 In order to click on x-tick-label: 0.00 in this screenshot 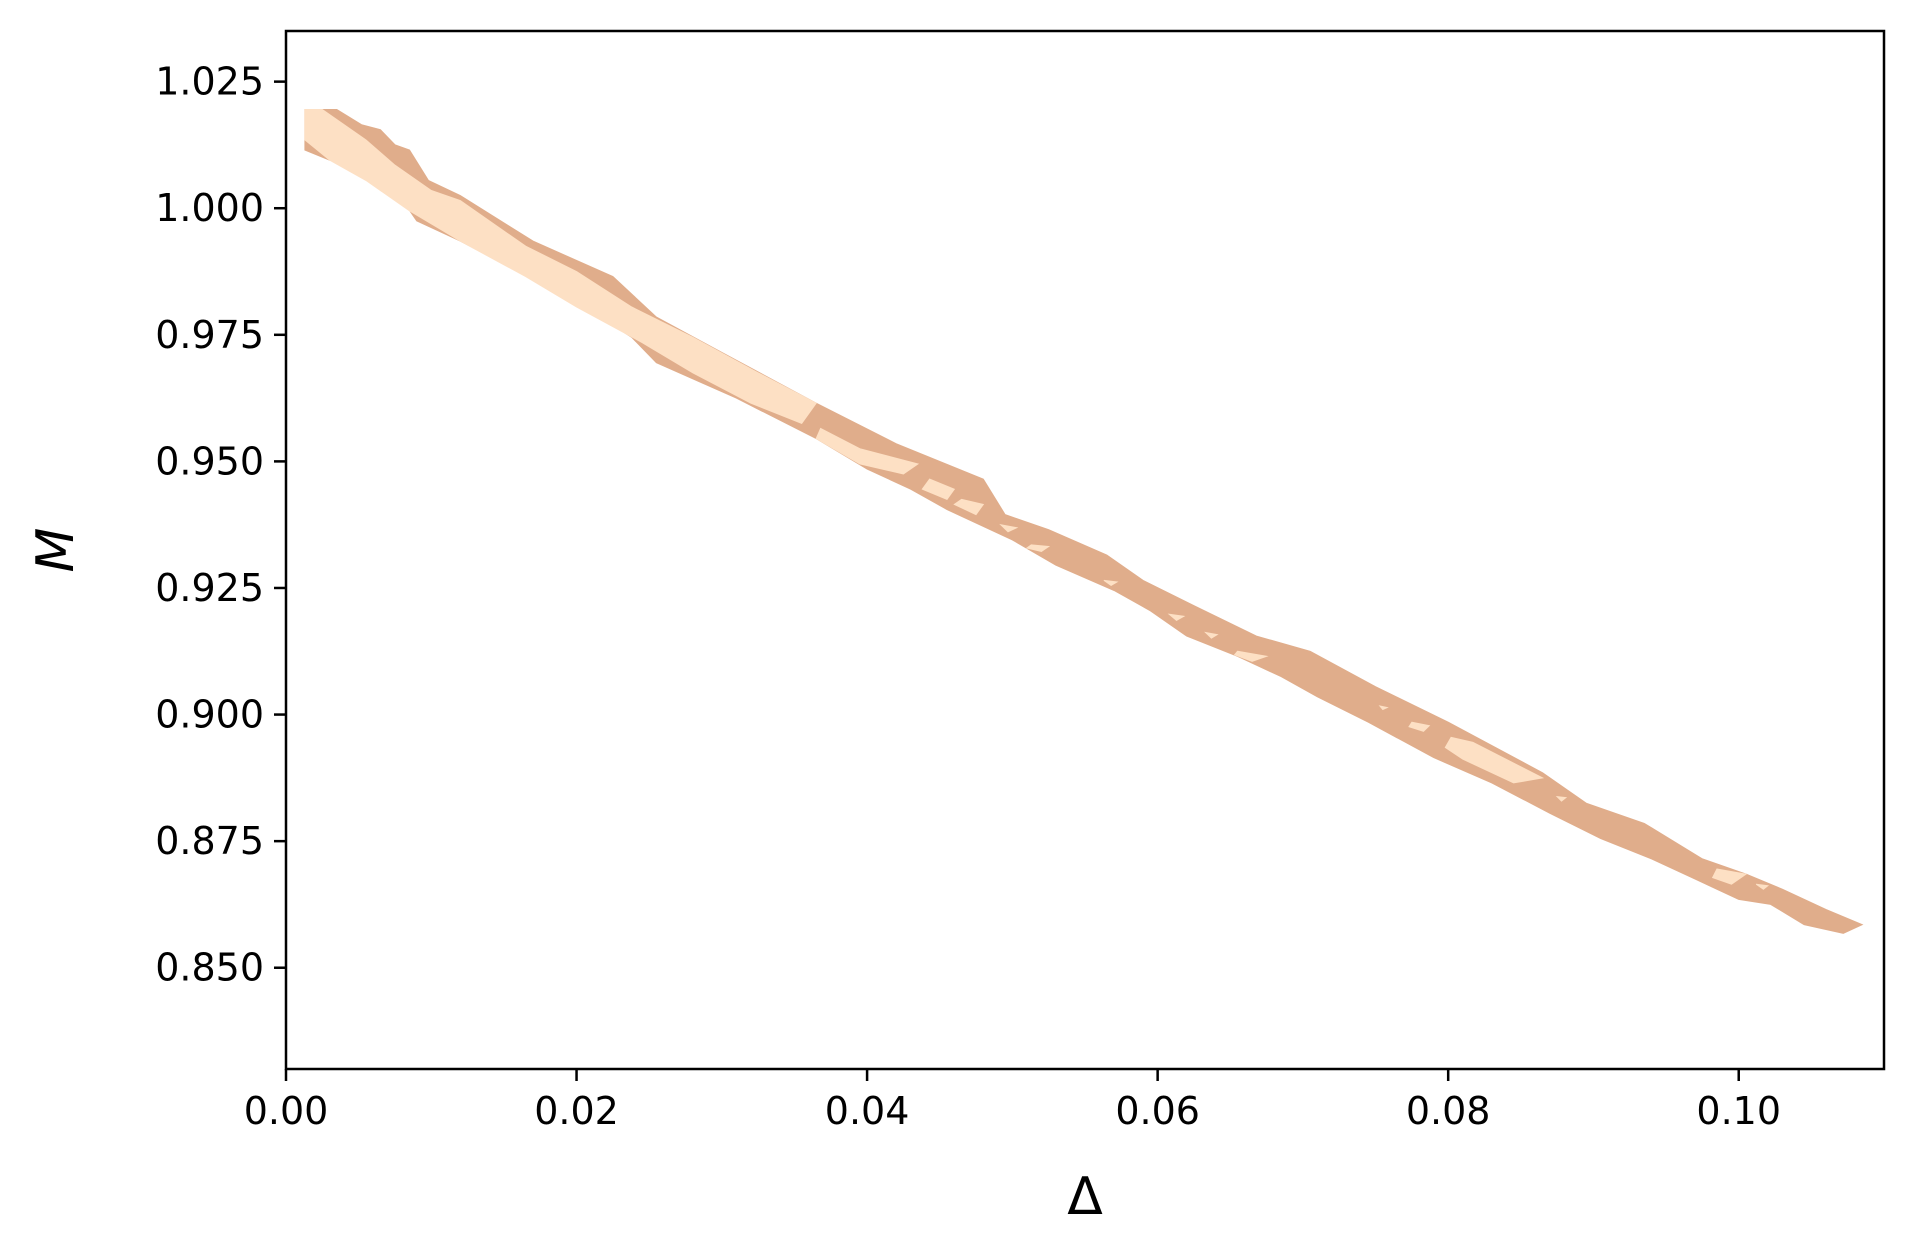, I will do `click(286, 1111)`.